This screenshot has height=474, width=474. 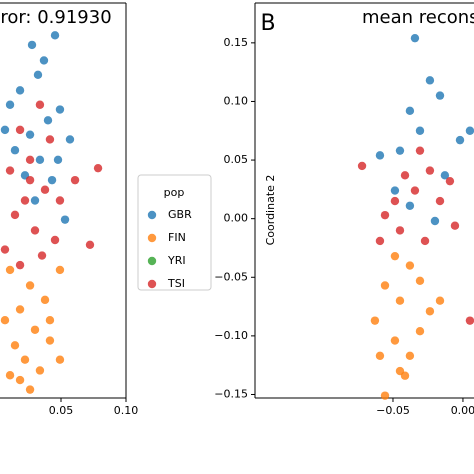 I want to click on y-tick-label: 0.00, so click(x=236, y=218).